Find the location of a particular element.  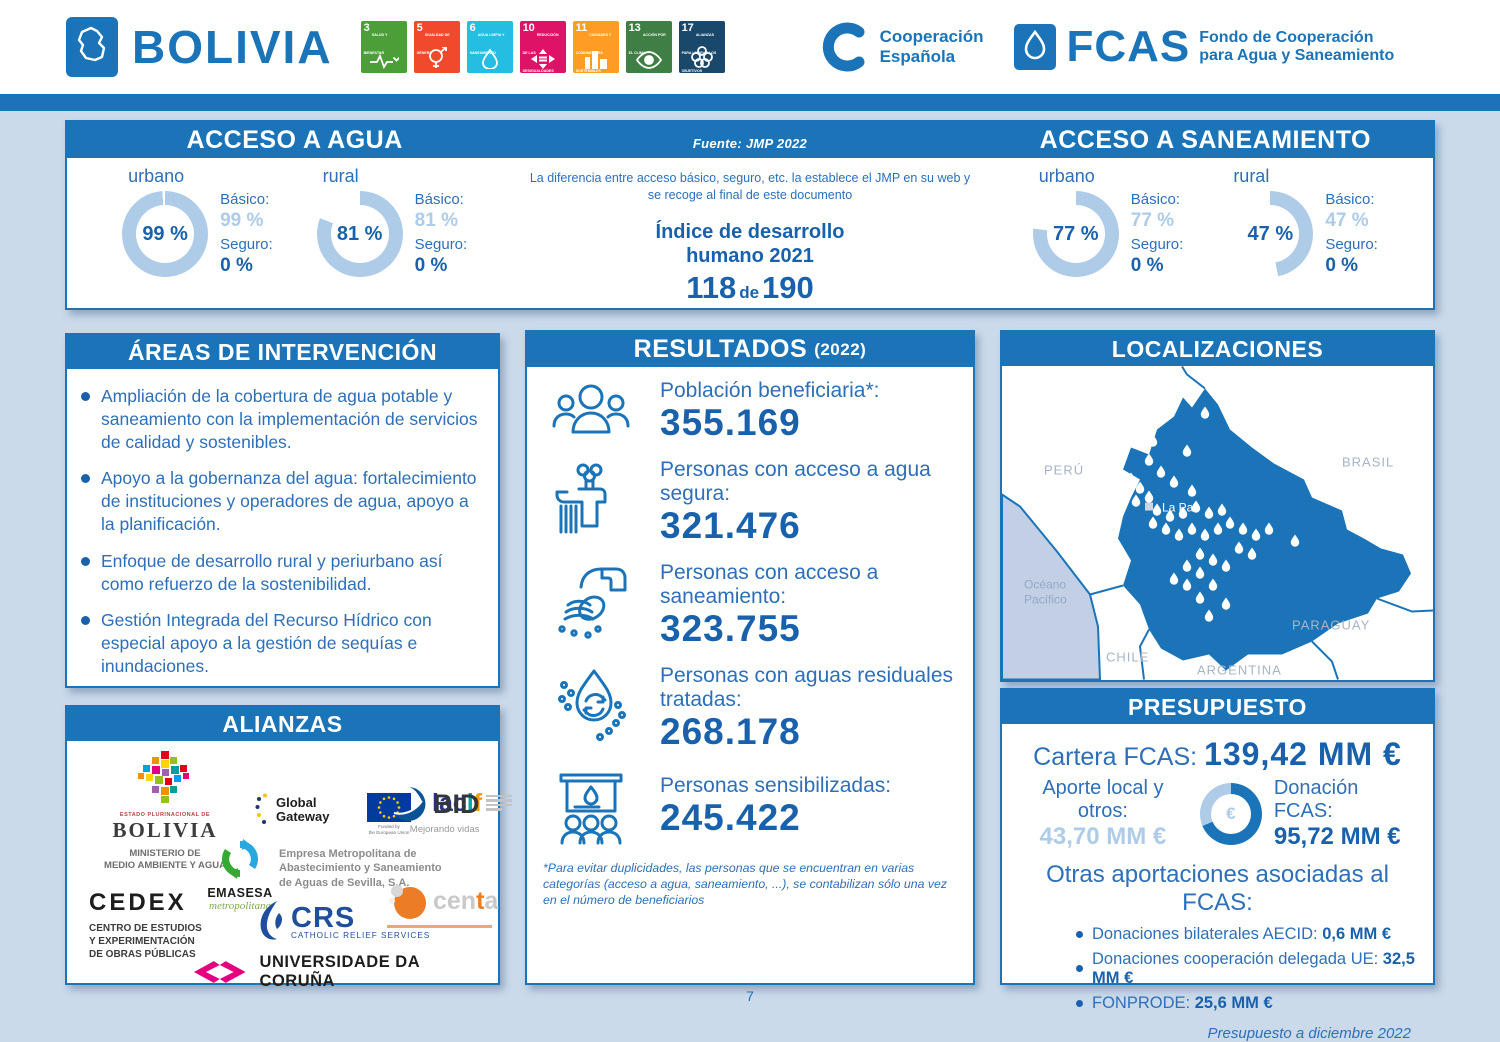

results-titlebar: RESULTADOS (2022) is located at coordinates (750, 349).